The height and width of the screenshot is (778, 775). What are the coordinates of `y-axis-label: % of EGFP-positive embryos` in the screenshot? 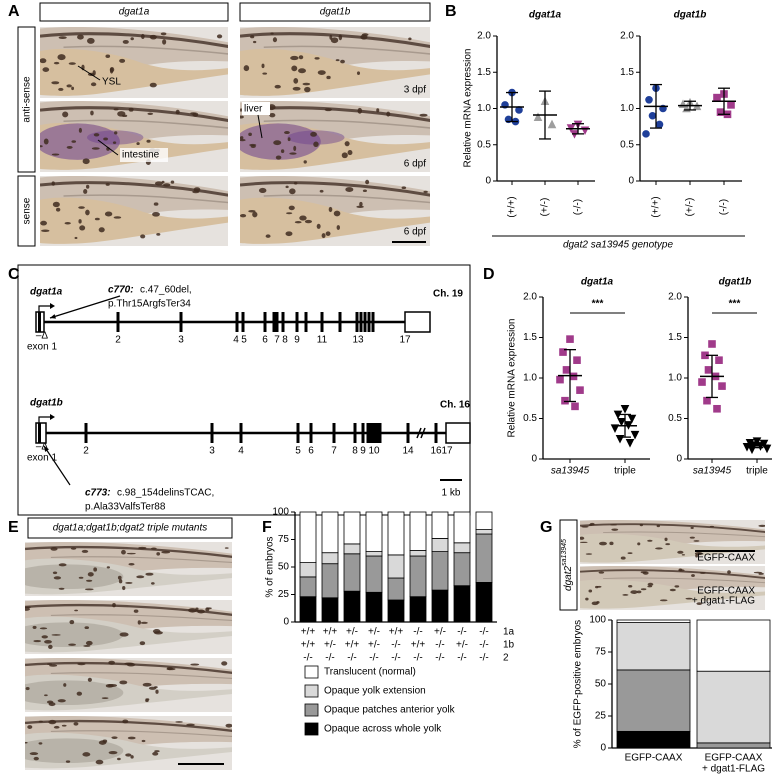 It's located at (578, 684).